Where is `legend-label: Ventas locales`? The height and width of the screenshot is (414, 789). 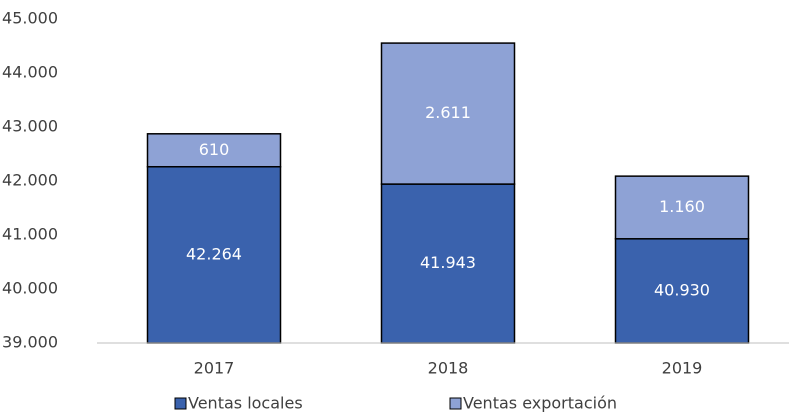
legend-label: Ventas locales is located at coordinates (245, 403).